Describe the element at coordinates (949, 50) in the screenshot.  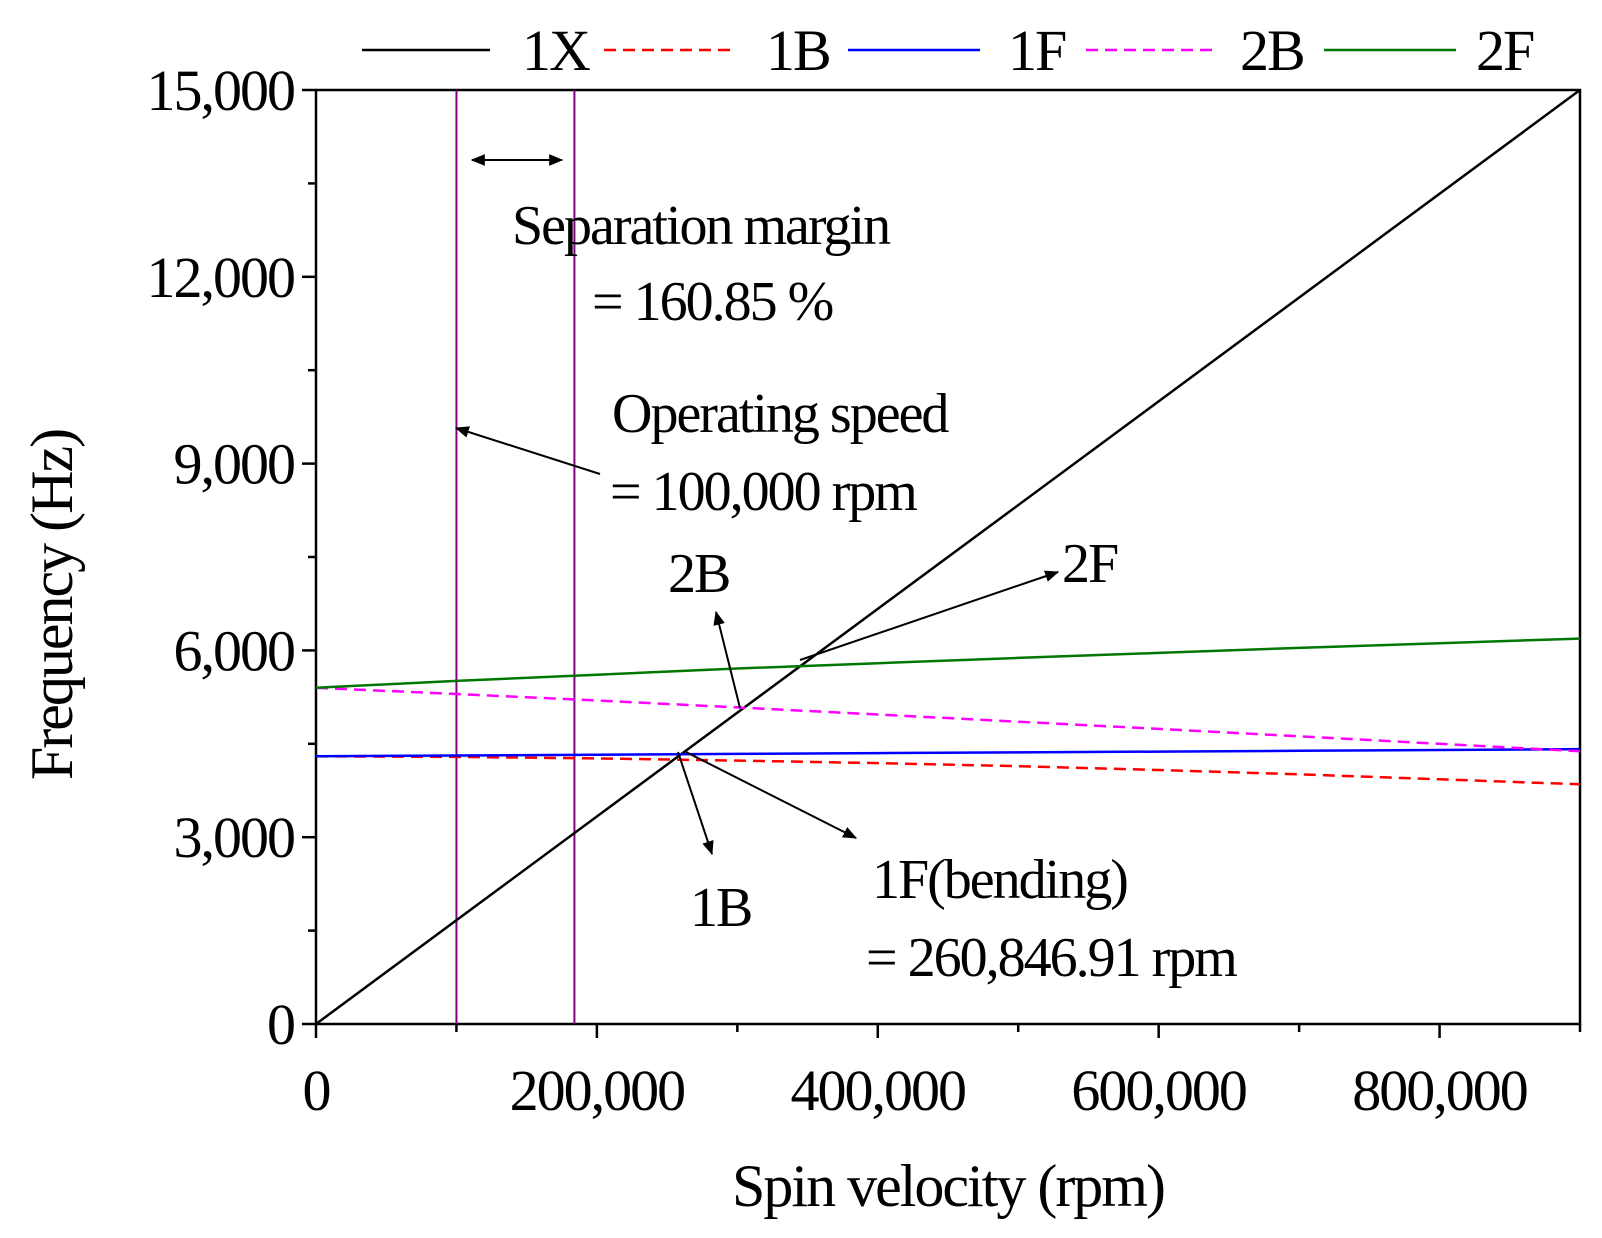
I see `legend: 1X 1B 1F 2B 2F` at that location.